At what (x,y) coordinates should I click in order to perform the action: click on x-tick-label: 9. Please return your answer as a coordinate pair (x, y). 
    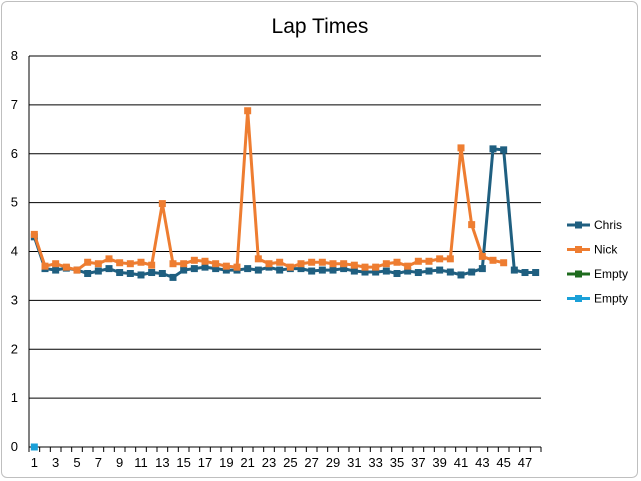
    Looking at the image, I should click on (119, 462).